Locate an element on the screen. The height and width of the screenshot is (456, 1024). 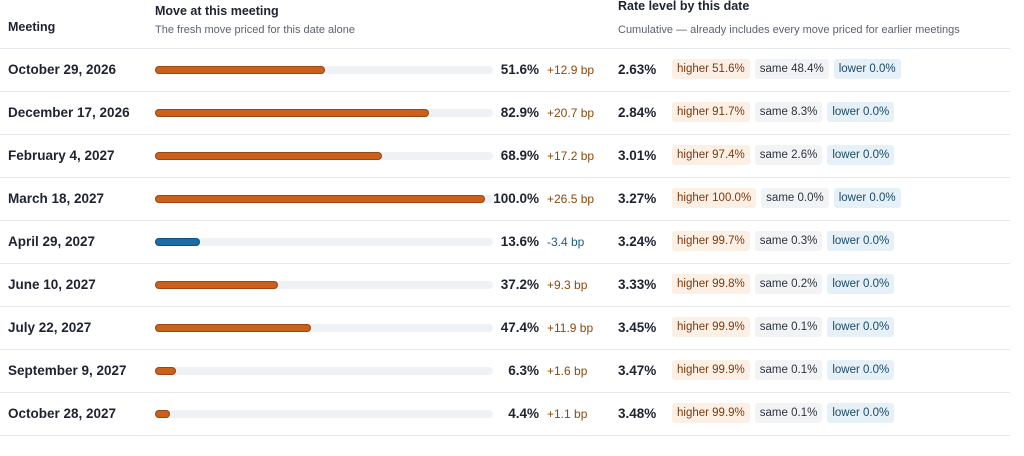
rate-header: Rate level by this date is located at coordinates (684, 6).